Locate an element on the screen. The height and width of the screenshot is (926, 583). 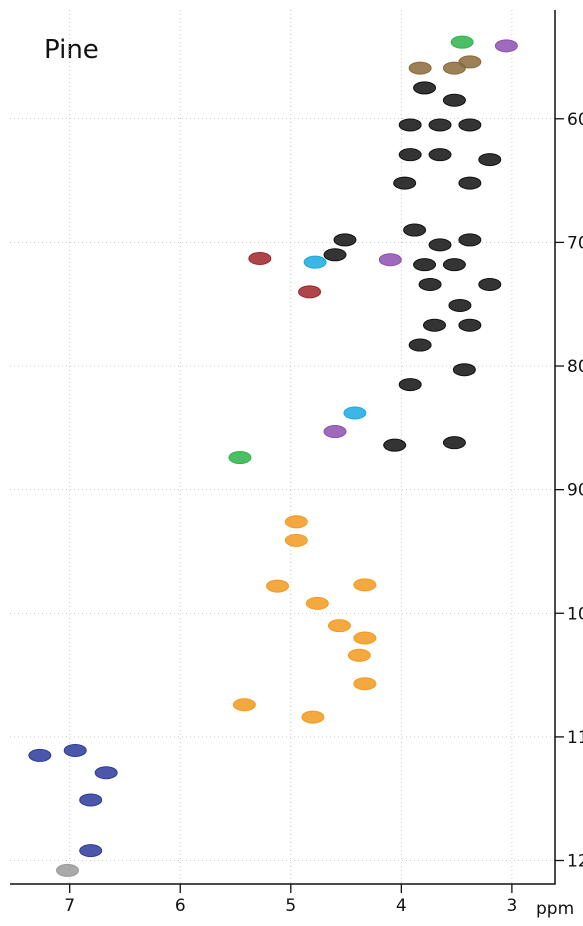
annotation: Pine is located at coordinates (71, 50).